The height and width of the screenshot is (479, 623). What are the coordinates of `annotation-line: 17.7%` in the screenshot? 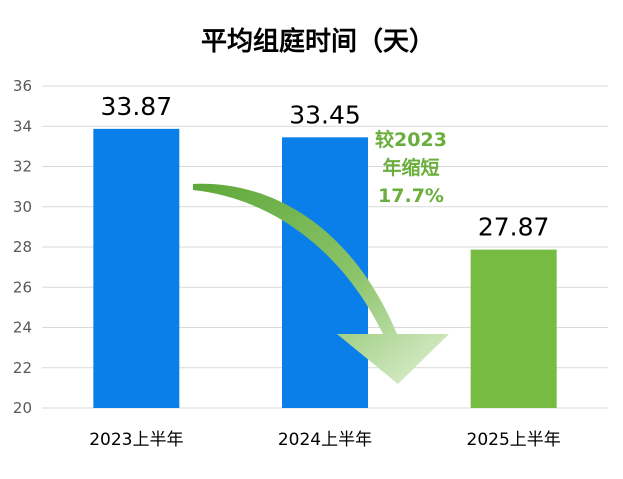 It's located at (411, 196).